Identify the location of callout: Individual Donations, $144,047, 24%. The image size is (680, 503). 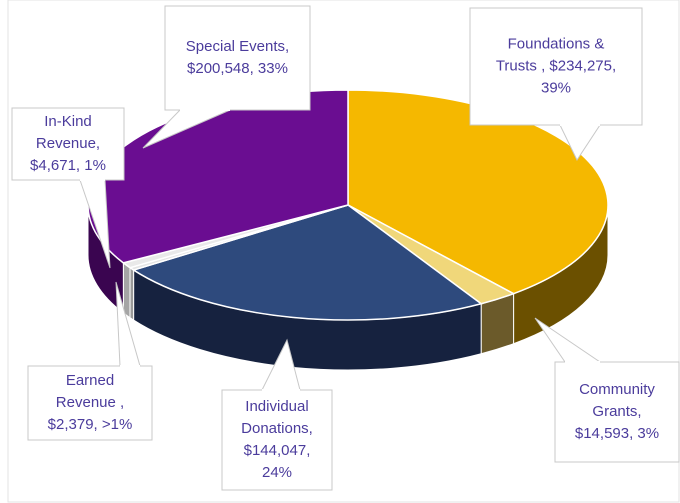
(277, 414).